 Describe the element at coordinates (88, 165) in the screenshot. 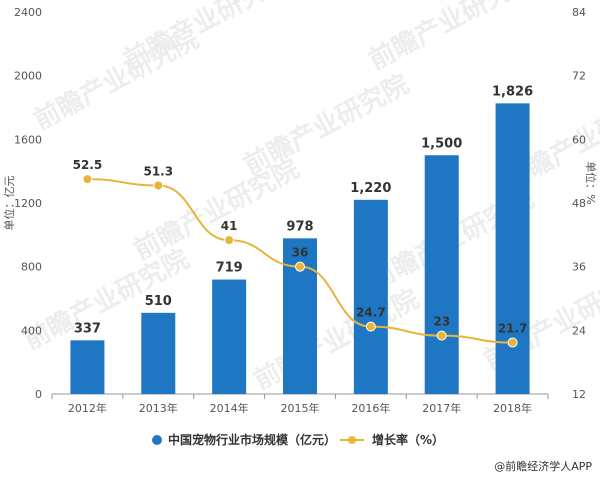

I see `growth-rate-label: 52.5` at that location.